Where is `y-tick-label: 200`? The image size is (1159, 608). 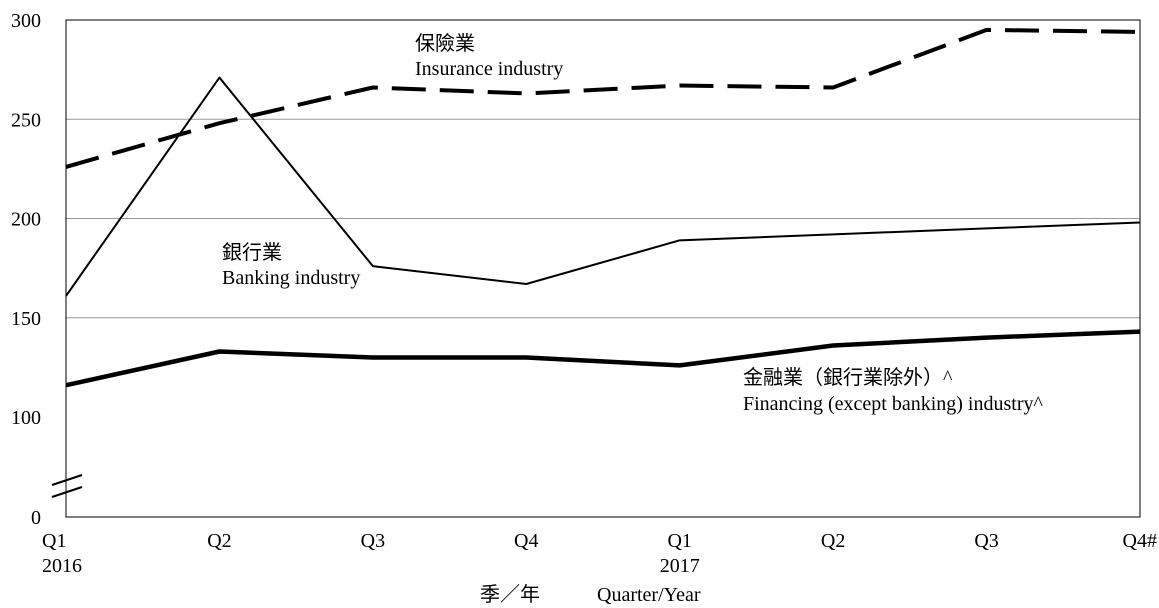
y-tick-label: 200 is located at coordinates (26, 220).